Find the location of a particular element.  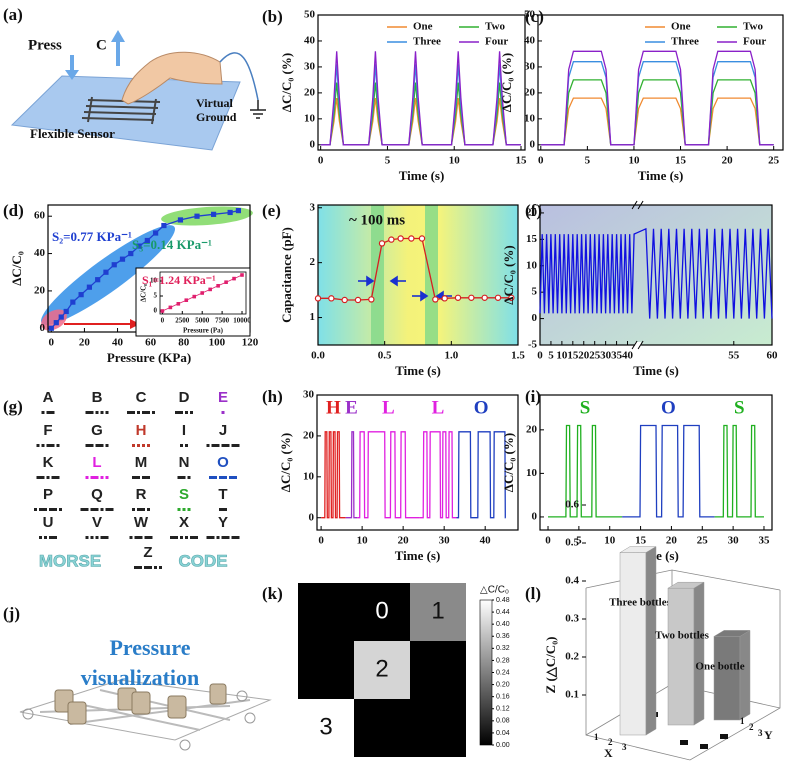

x-axis-title: Pressure (Pa) is located at coordinates (203, 331).